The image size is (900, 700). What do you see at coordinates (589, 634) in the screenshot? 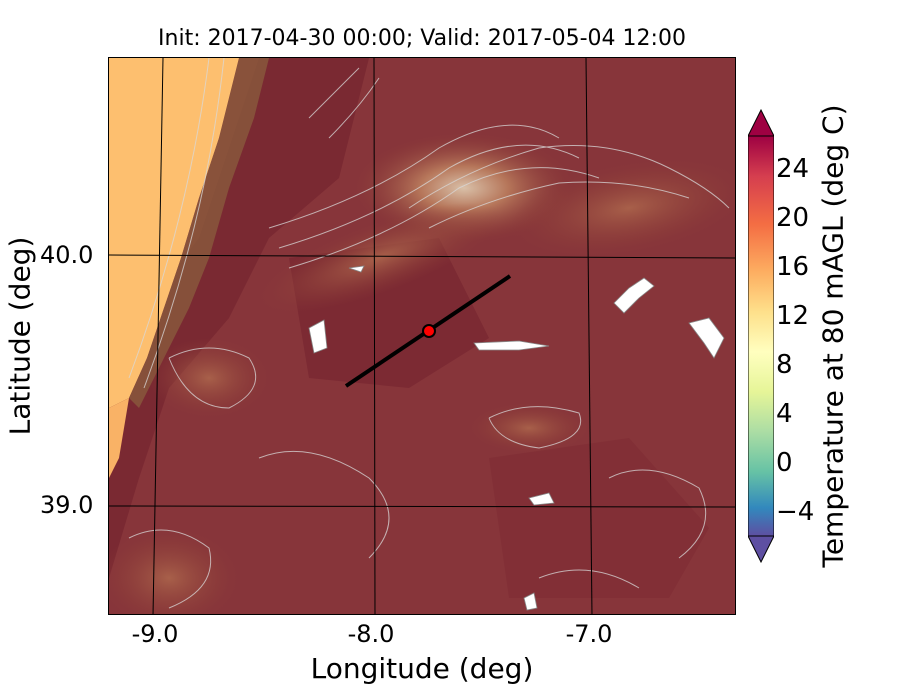
I see `x-tick-label: -7.0` at bounding box center [589, 634].